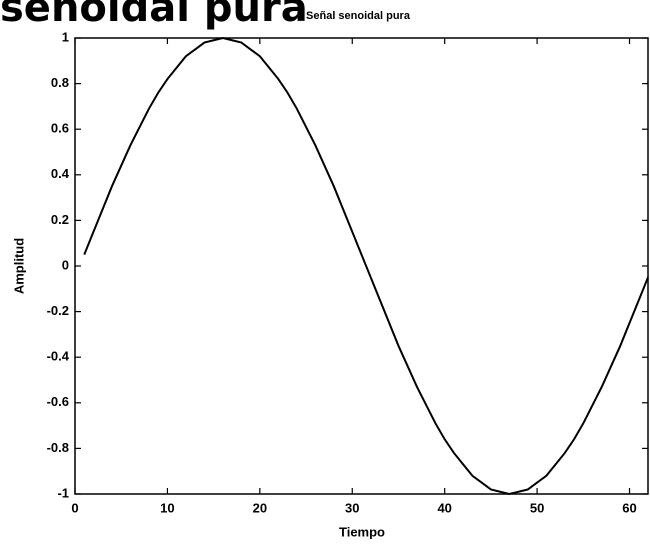 This screenshot has width=650, height=548. I want to click on y-axis-label: Amplitud, so click(18, 266).